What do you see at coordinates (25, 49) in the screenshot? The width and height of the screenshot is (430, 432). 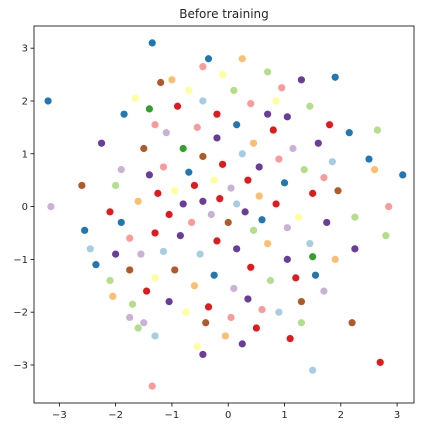 I see `y-tick-label: 3` at bounding box center [25, 49].